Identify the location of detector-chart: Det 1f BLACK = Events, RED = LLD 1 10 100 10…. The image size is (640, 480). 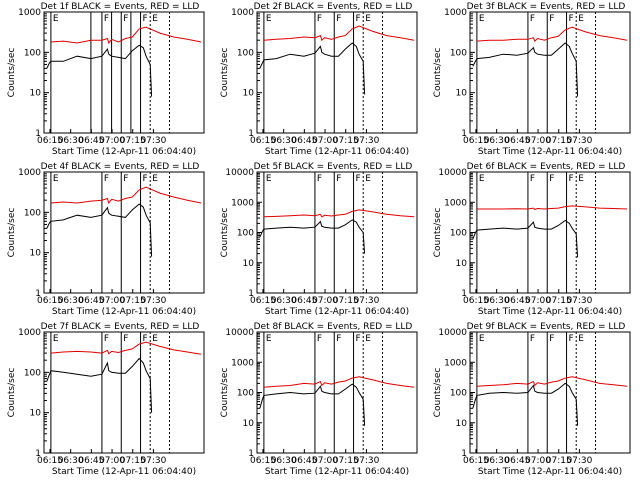
(106, 79).